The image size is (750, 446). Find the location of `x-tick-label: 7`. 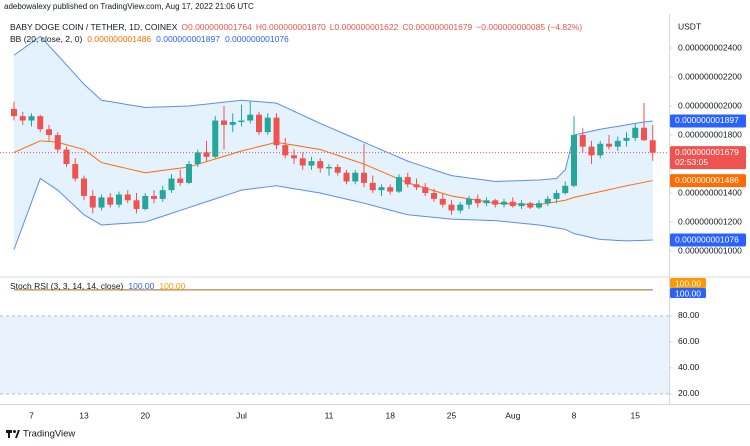

x-tick-label: 7 is located at coordinates (31, 415).